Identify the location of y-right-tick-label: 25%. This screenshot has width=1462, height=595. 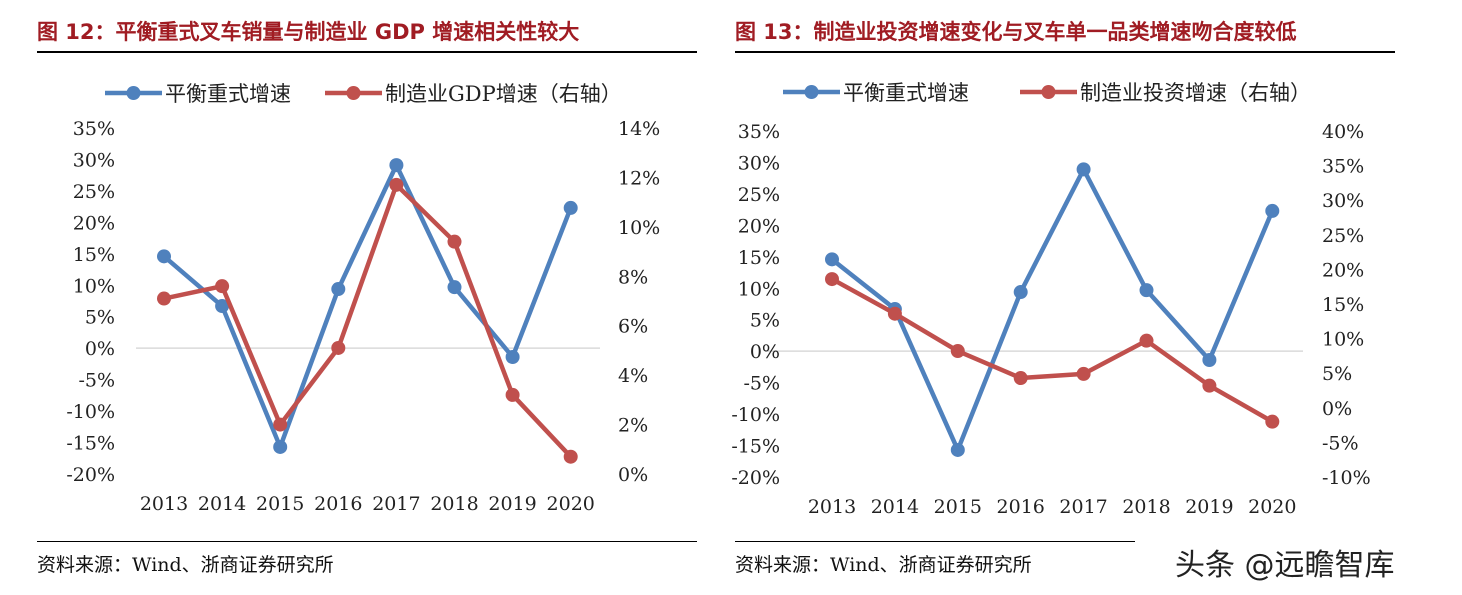
(1343, 236).